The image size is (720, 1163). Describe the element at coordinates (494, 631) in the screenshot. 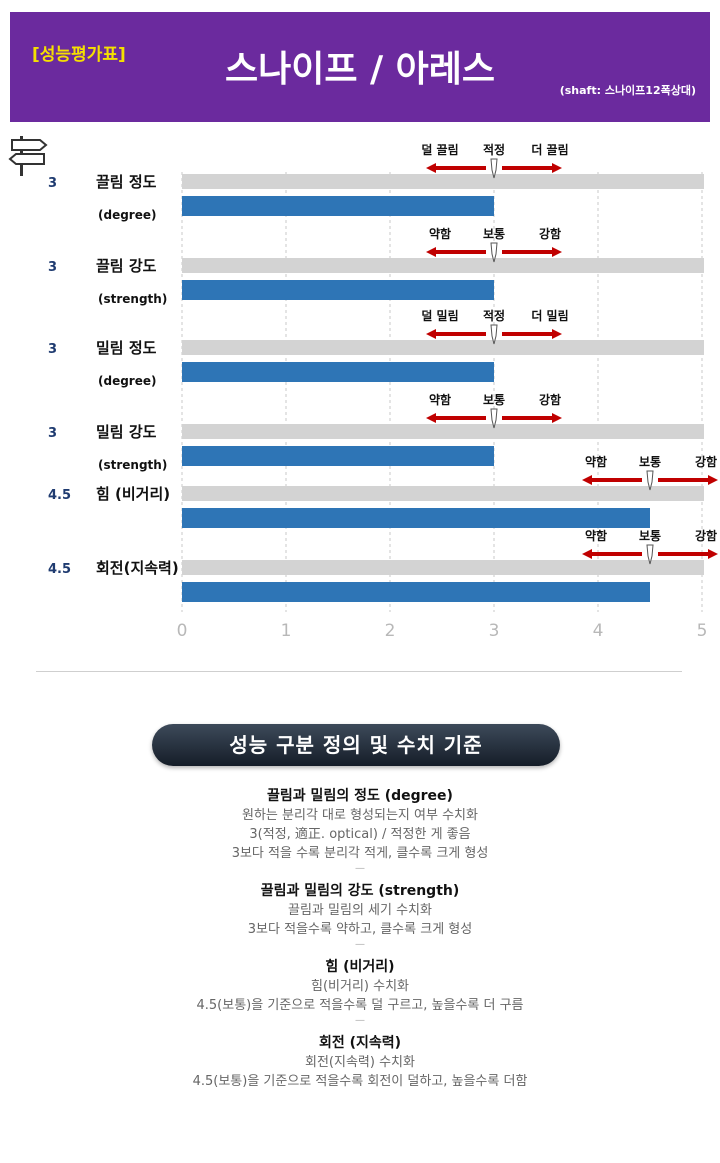

I see `x-tick-label: 3` at that location.